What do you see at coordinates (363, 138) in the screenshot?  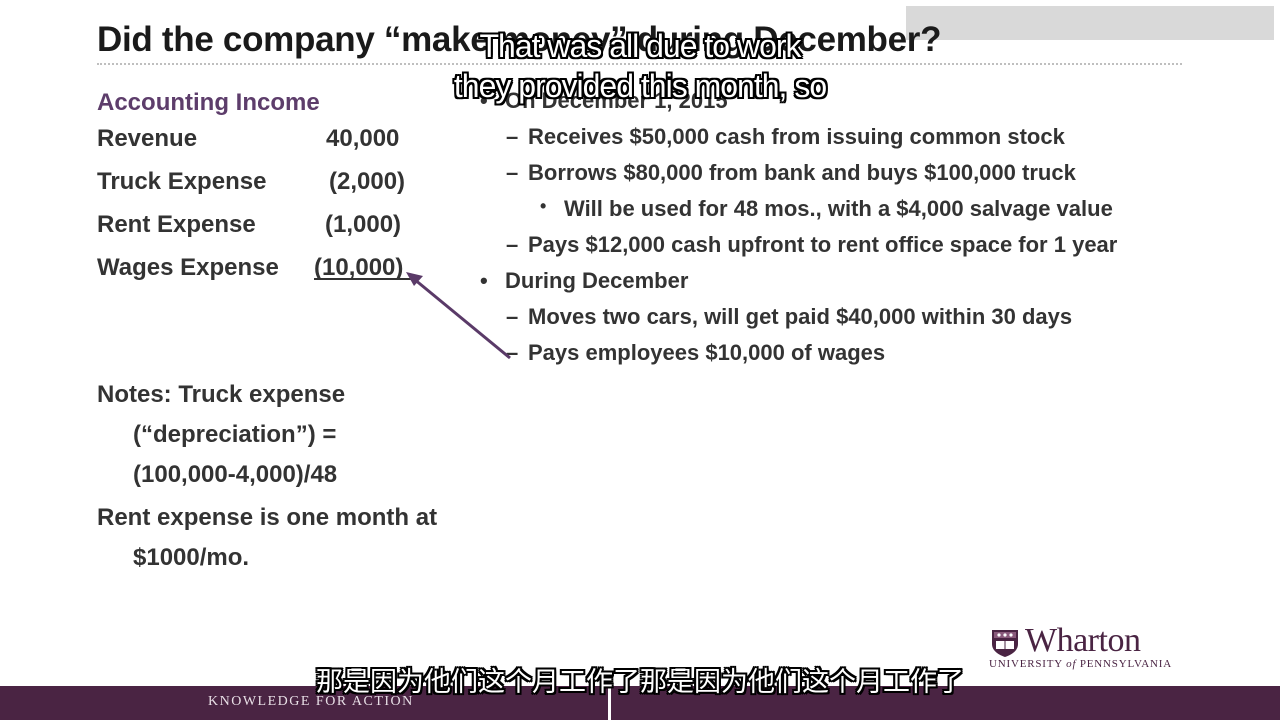 I see `revenue-amount: 40,000` at bounding box center [363, 138].